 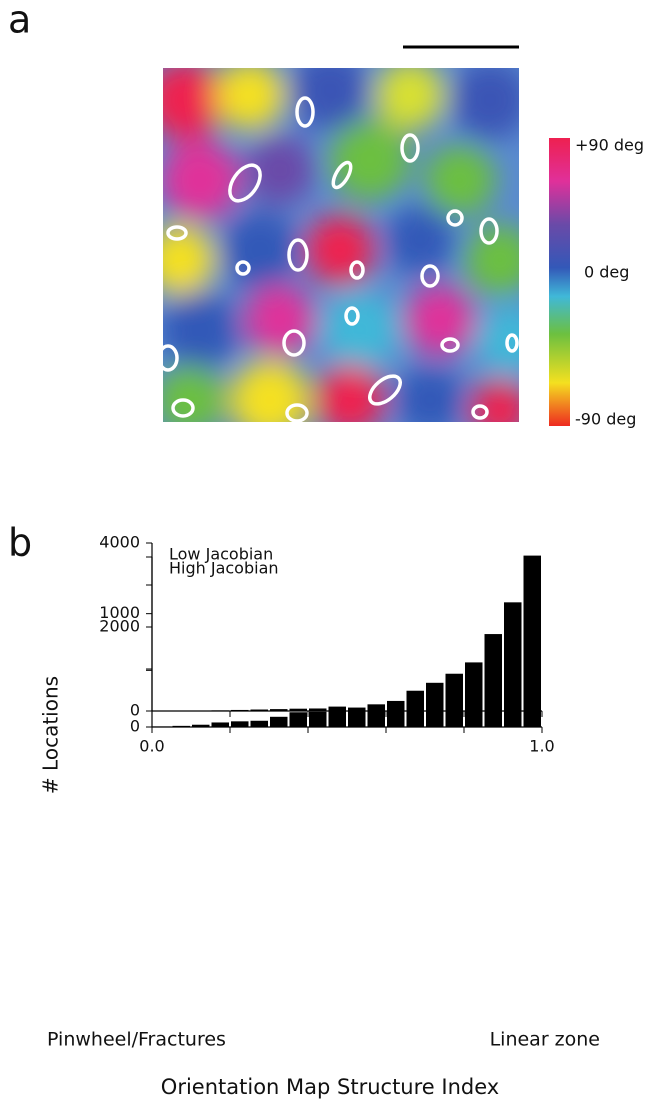 What do you see at coordinates (136, 1040) in the screenshot?
I see `x-end-label: Pinwheel/Fractures` at bounding box center [136, 1040].